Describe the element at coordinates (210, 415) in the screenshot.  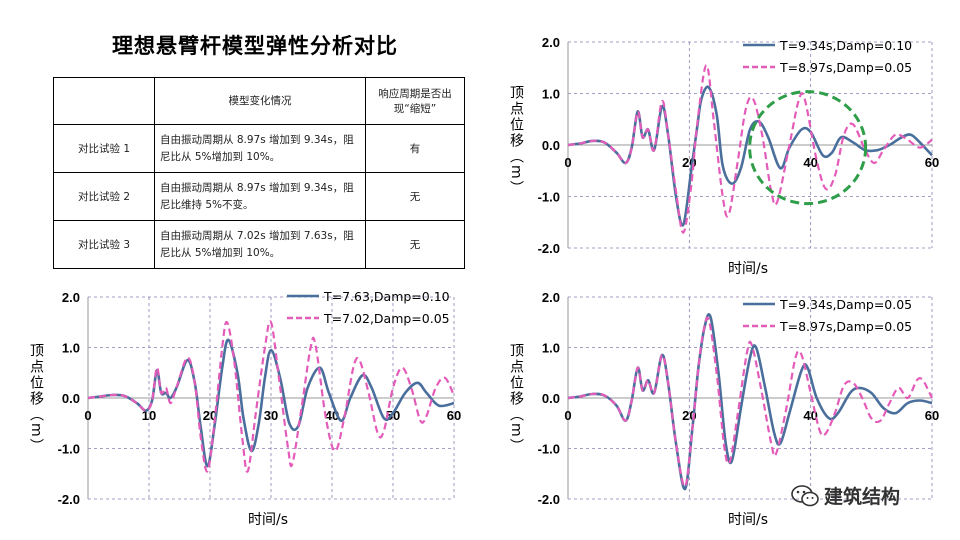
I see `x-tick-label: 20` at that location.